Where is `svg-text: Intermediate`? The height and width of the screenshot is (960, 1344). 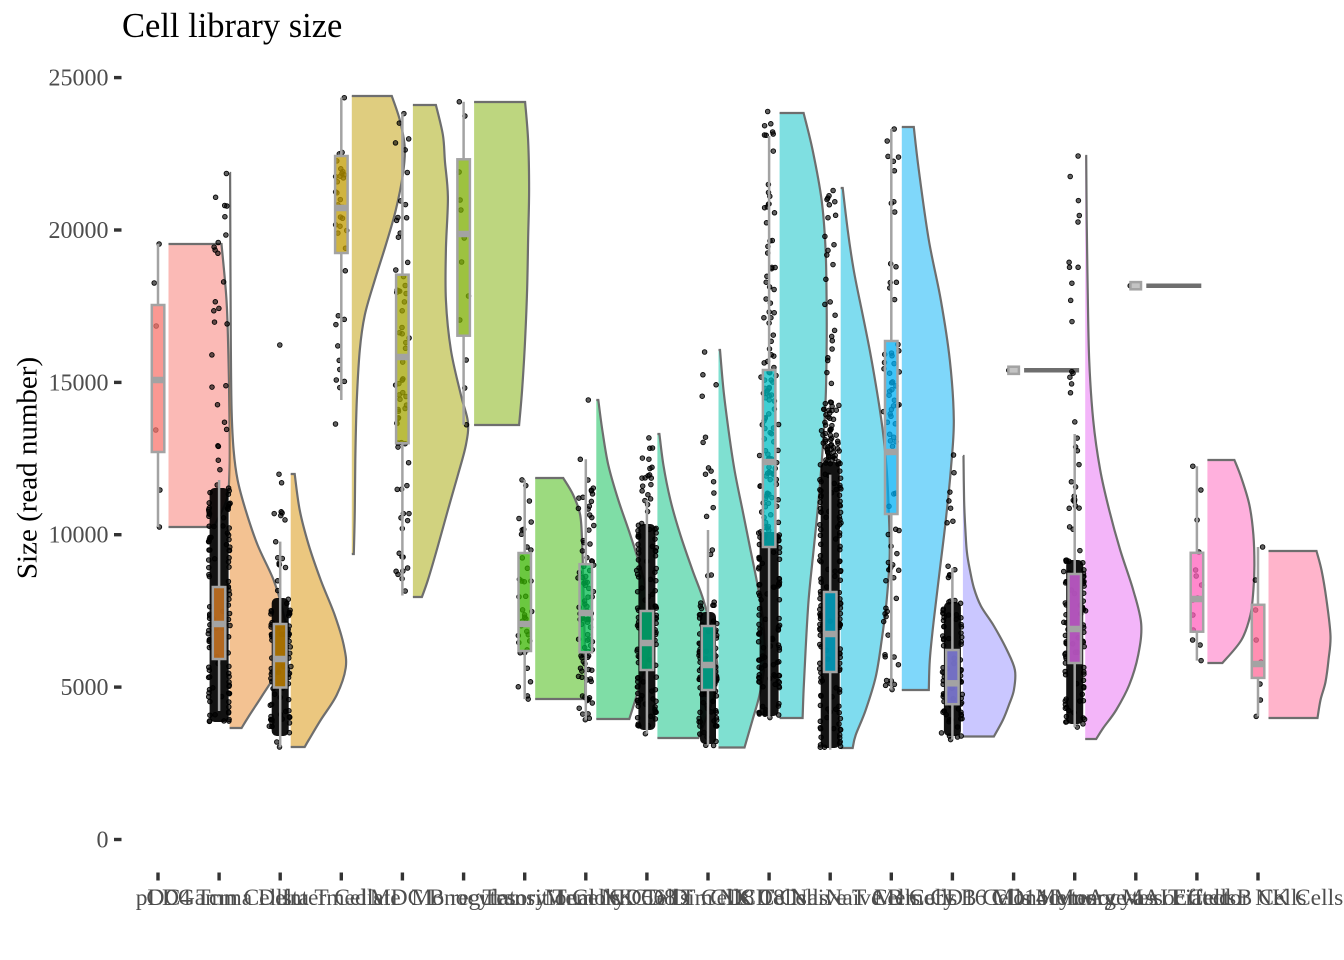
svg-text: Intermediate is located at coordinates (341, 898).